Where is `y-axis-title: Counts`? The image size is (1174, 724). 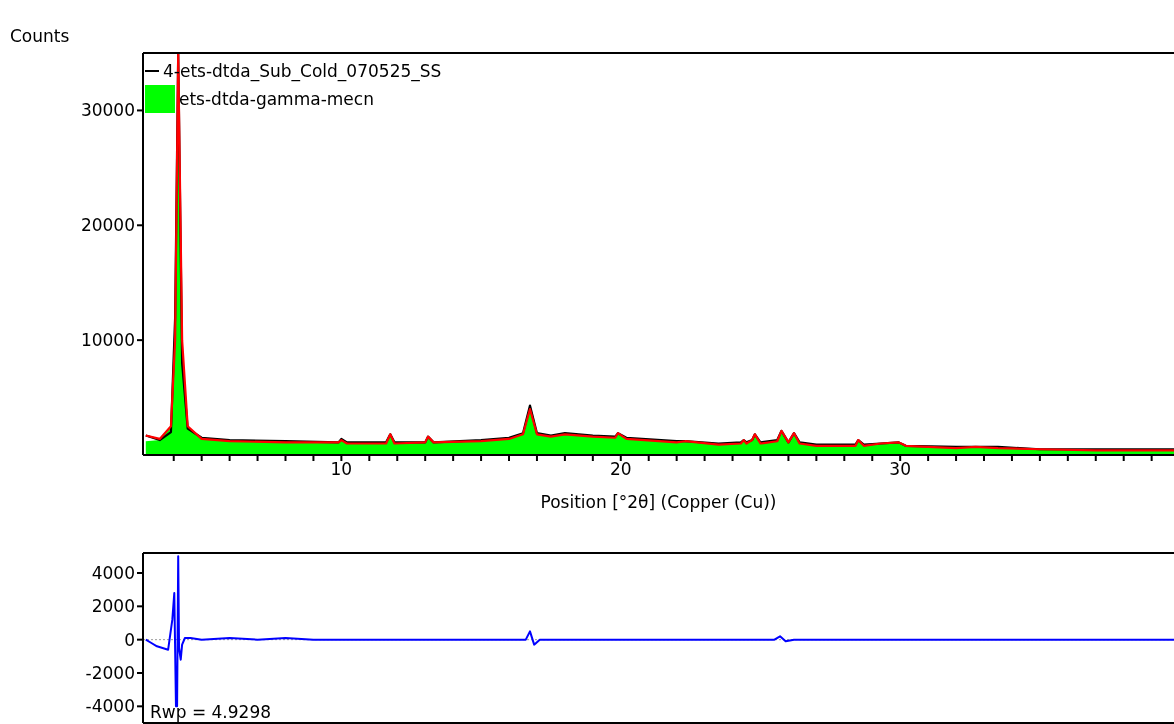
y-axis-title: Counts is located at coordinates (40, 36).